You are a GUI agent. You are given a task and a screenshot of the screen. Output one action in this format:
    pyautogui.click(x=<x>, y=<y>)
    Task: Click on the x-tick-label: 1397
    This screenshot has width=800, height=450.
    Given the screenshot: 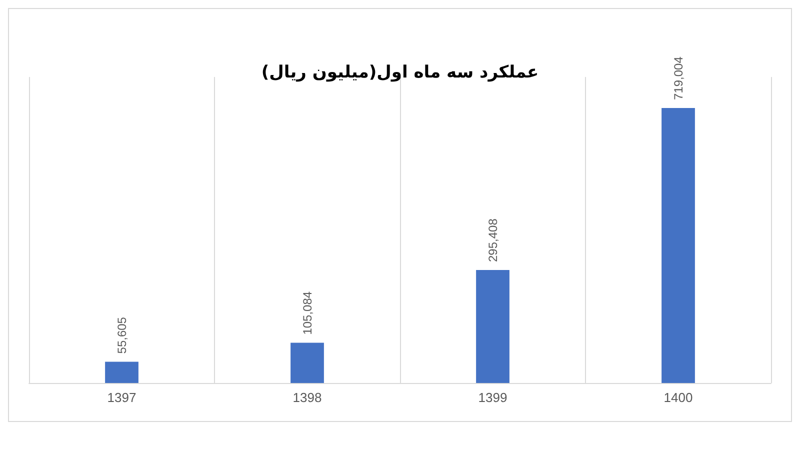 What is the action you would take?
    pyautogui.click(x=121, y=397)
    